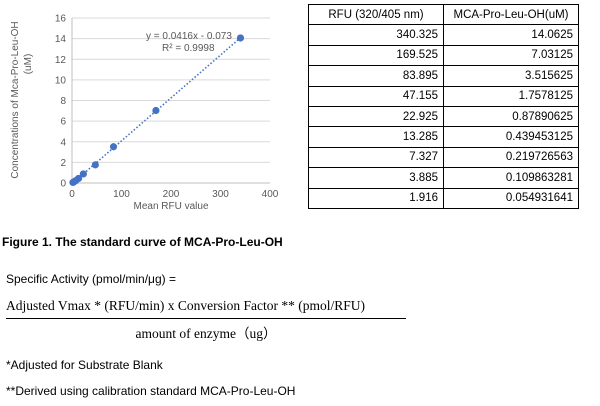  What do you see at coordinates (61, 39) in the screenshot?
I see `y-tick-label: 14` at bounding box center [61, 39].